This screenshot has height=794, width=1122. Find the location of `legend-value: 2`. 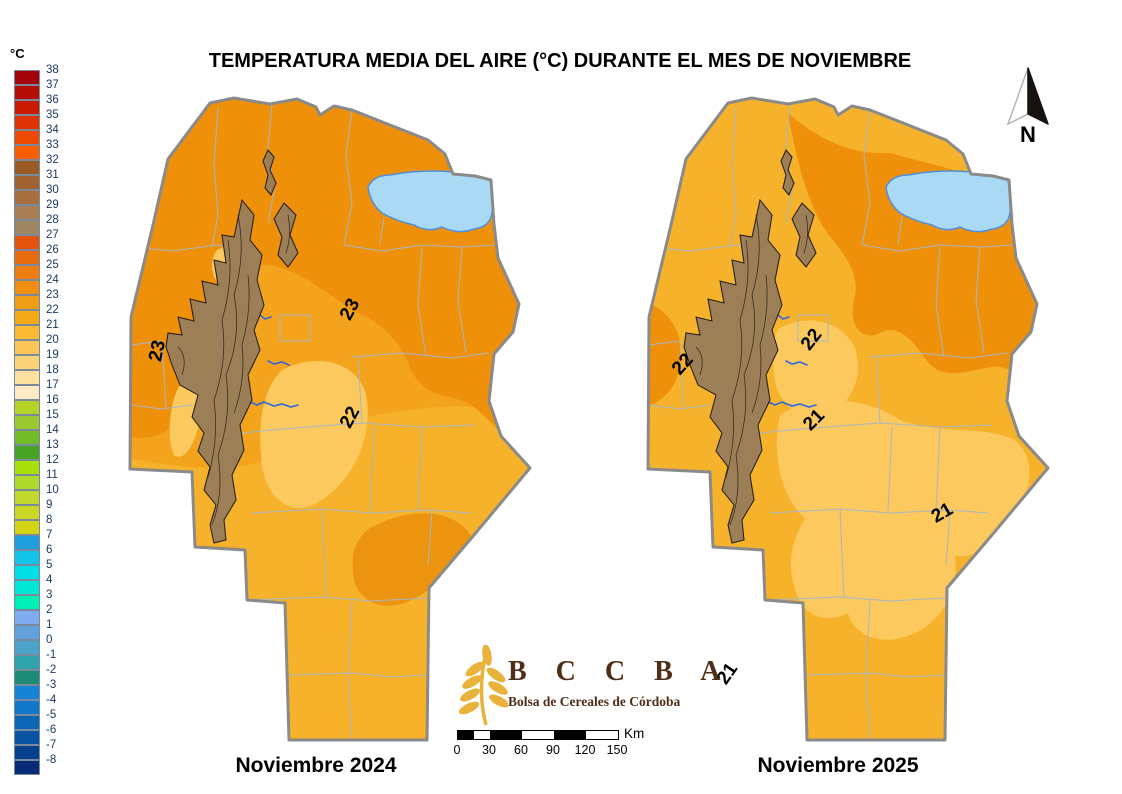

legend-value: 2 is located at coordinates (49, 610).